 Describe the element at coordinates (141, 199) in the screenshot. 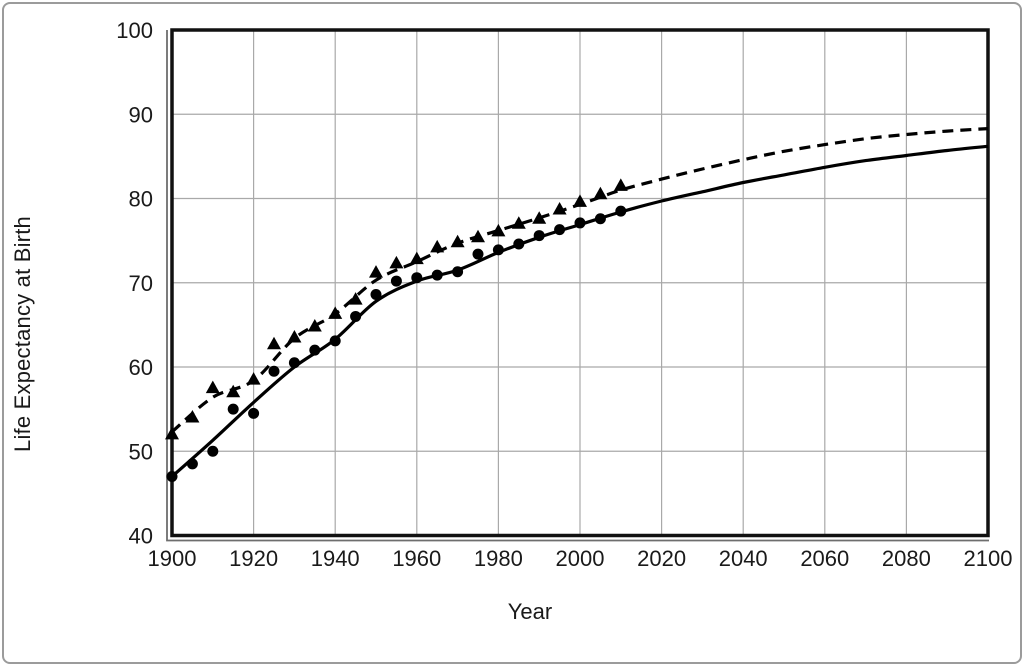

I see `y-tick-label: 80` at that location.